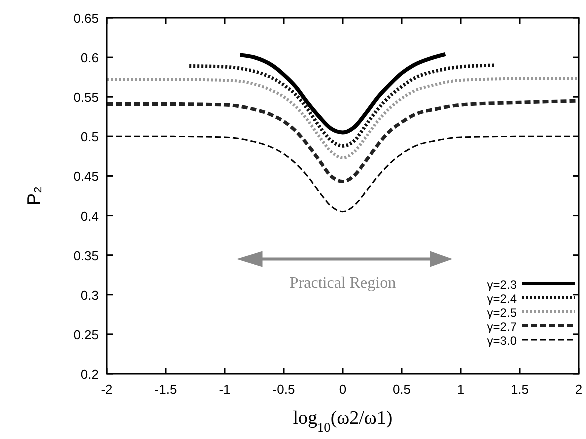 The height and width of the screenshot is (439, 586). Describe the element at coordinates (86, 98) in the screenshot. I see `y-tick-label: 0.55` at that location.